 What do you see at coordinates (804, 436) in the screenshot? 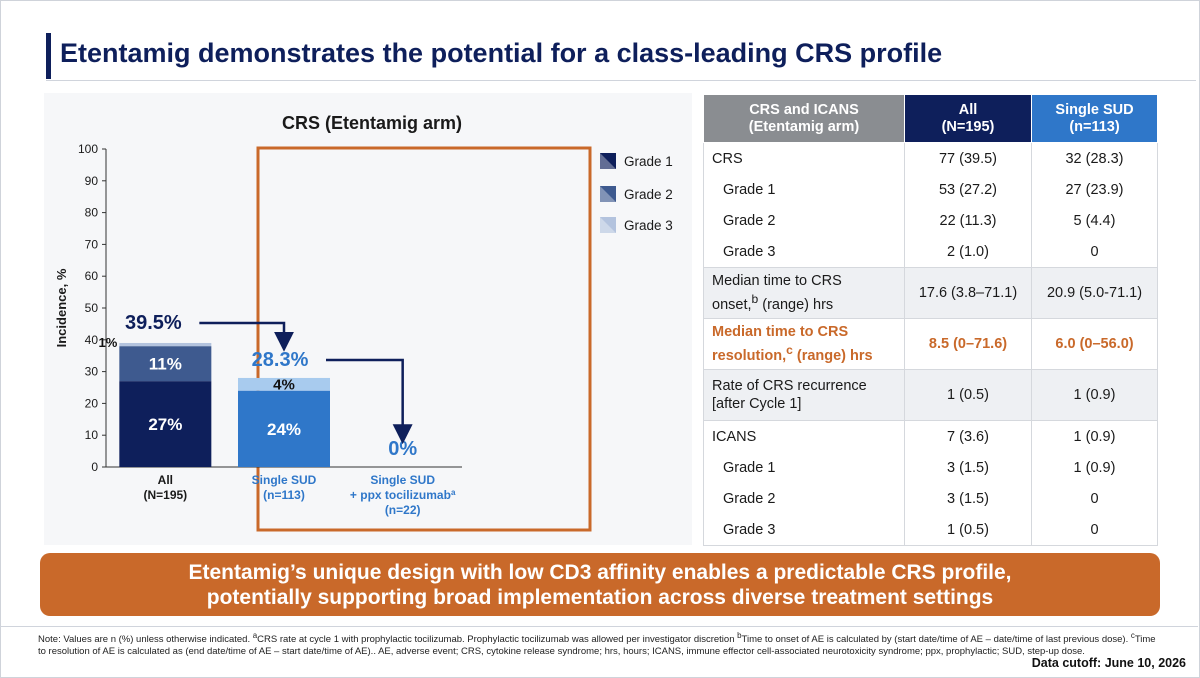
I see `row-label: ICANS` at bounding box center [804, 436].